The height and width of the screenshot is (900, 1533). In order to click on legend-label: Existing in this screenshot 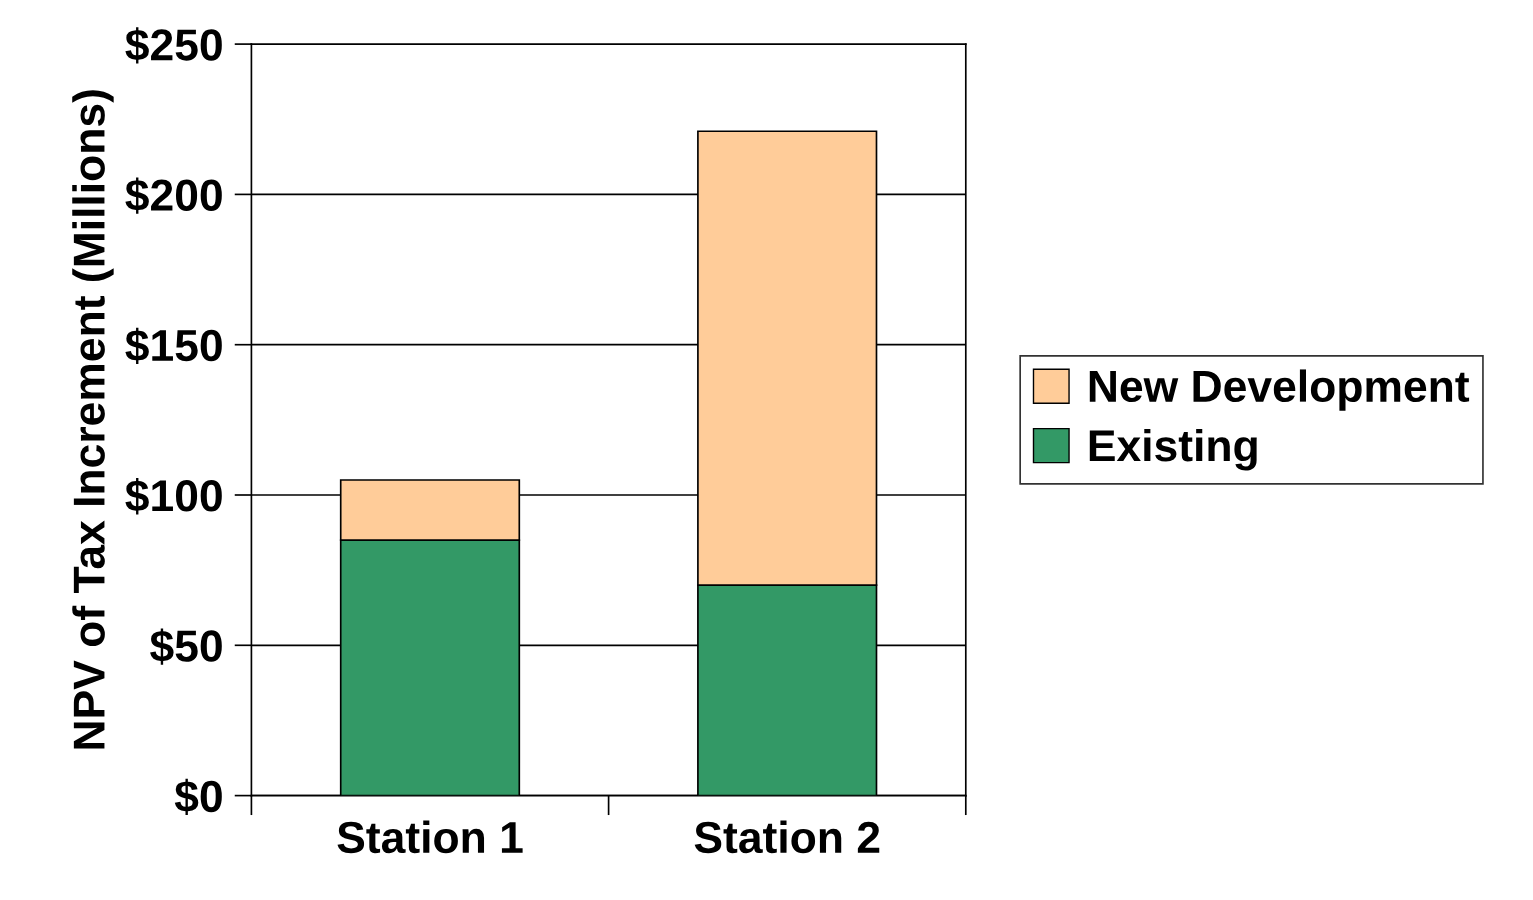, I will do `click(1173, 449)`.